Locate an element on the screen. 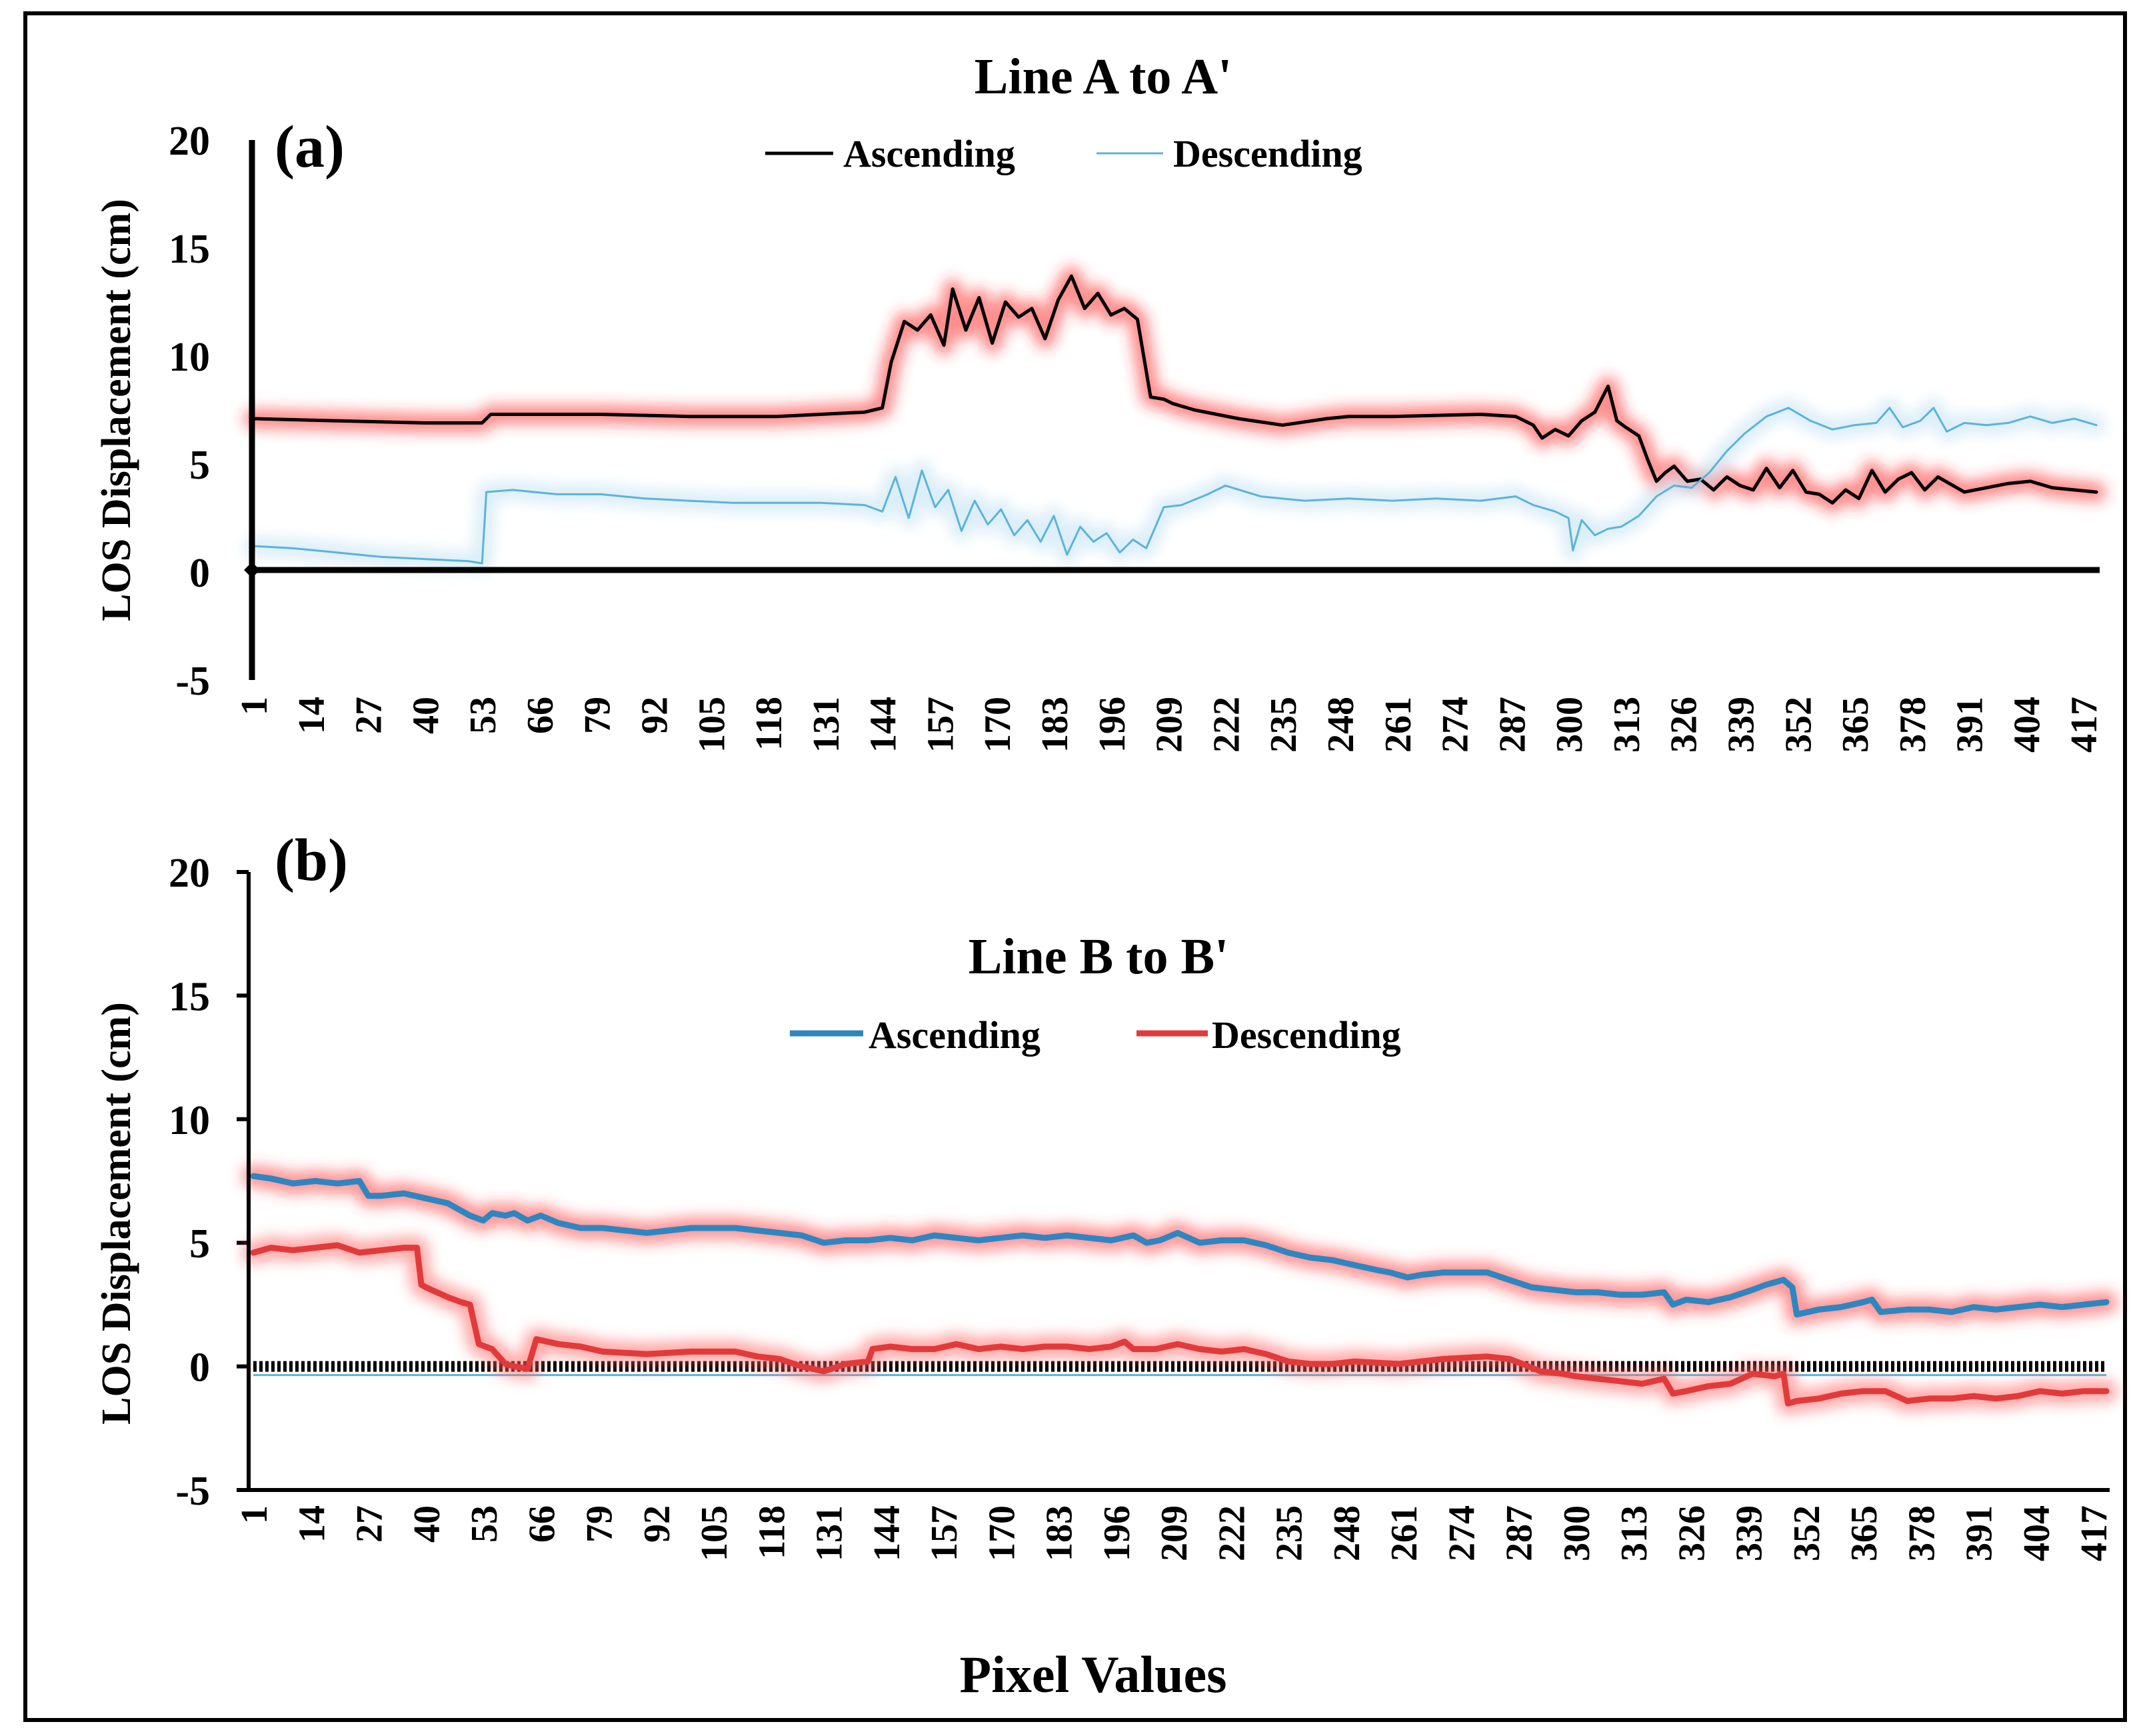 The width and height of the screenshot is (2151, 1736). panel-a-y-ticks: 20 15 10 5 0 -5 is located at coordinates (189, 411).